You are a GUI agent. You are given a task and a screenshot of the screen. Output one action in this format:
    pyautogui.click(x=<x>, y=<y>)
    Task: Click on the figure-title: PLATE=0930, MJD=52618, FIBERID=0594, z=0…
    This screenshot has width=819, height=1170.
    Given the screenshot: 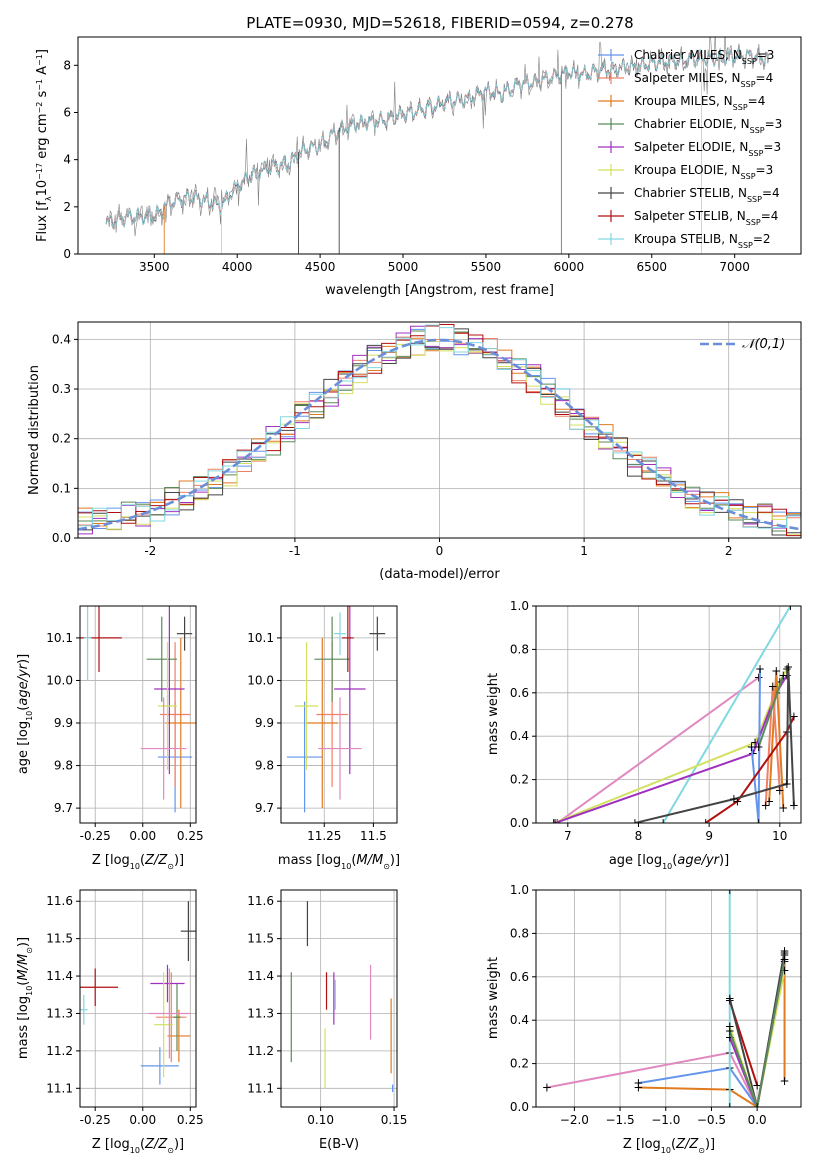 What is the action you would take?
    pyautogui.click(x=439, y=23)
    